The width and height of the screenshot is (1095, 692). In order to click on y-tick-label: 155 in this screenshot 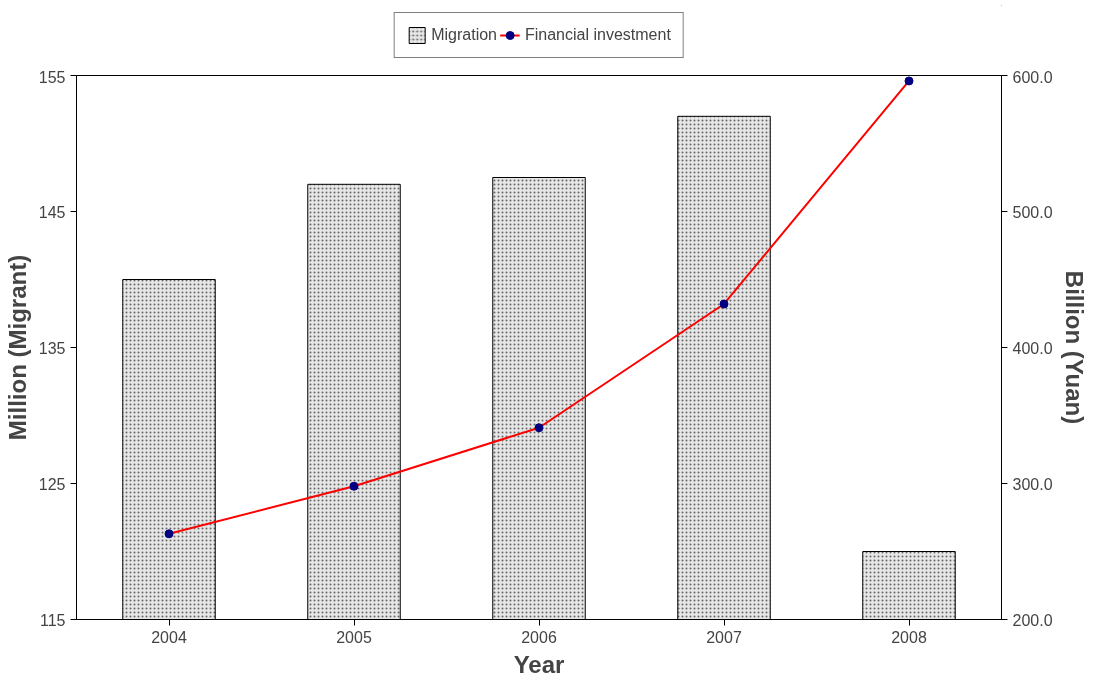, I will do `click(52, 77)`.